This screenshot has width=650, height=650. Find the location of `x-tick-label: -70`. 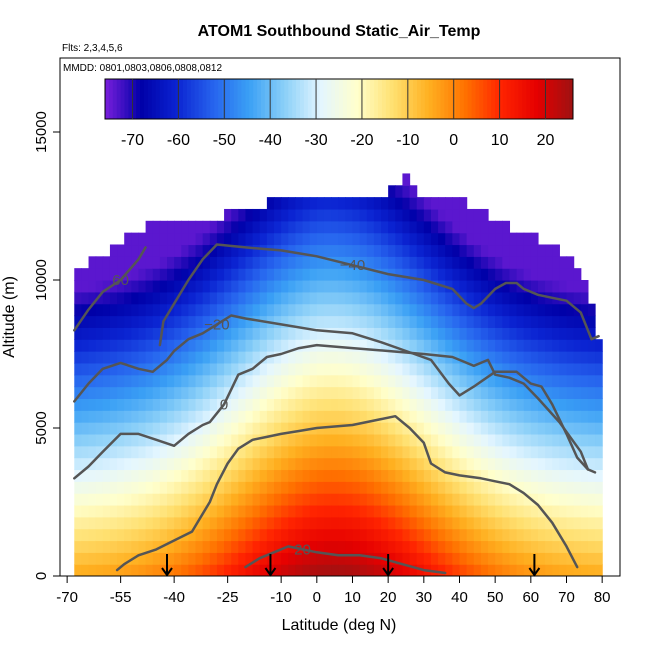

x-tick-label: -70 is located at coordinates (67, 597).